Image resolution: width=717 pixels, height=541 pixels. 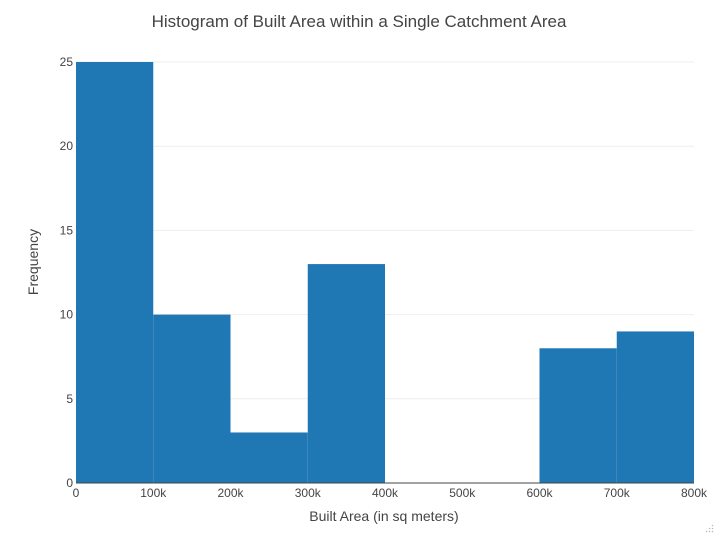 I want to click on resize-grip-icon, so click(x=709, y=528).